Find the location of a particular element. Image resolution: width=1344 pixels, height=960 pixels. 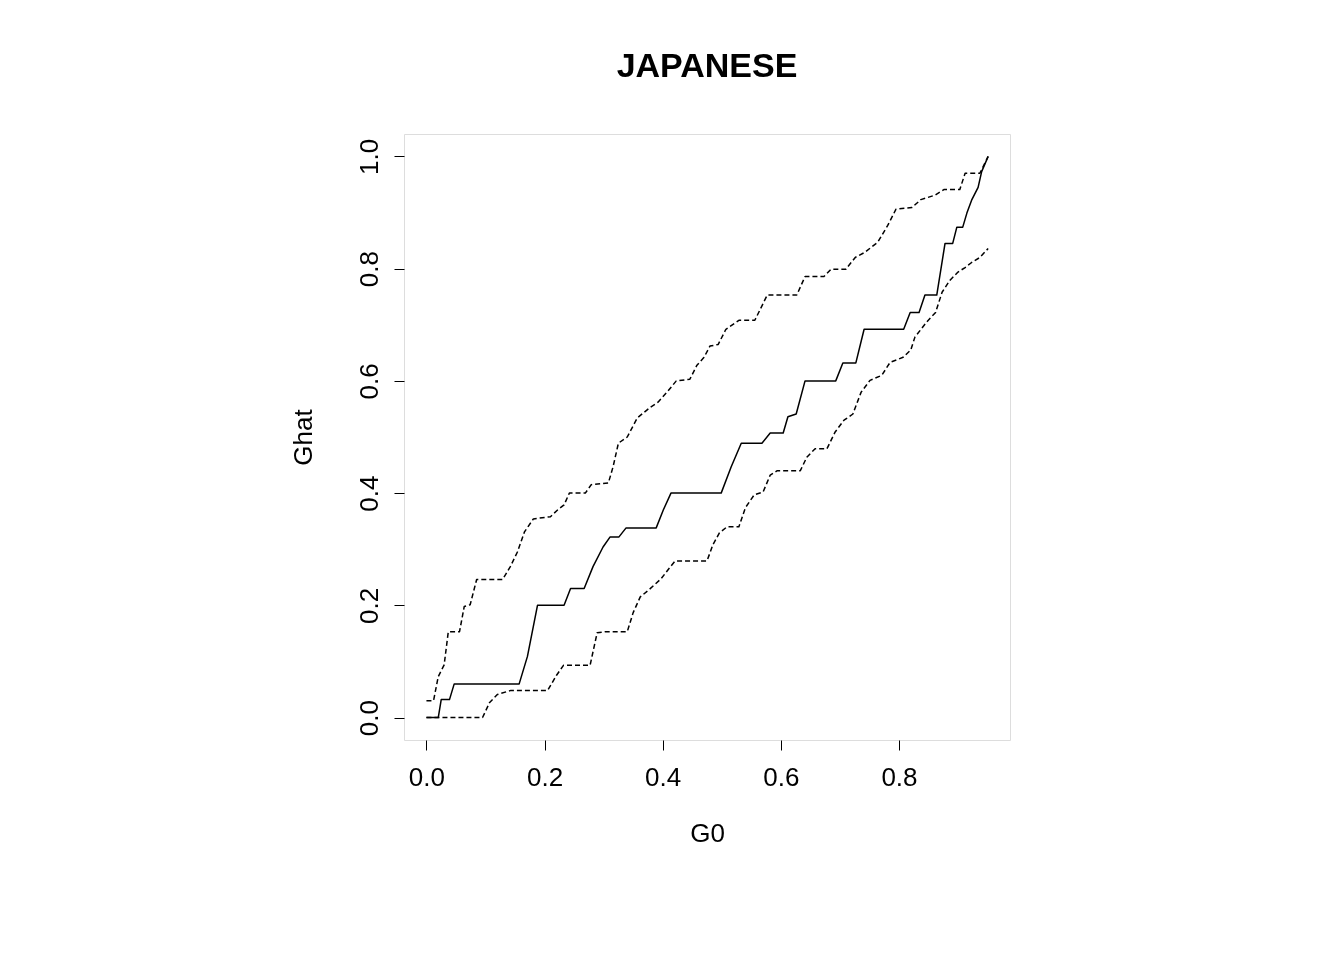

y-tick-label: 1.0 is located at coordinates (368, 157).